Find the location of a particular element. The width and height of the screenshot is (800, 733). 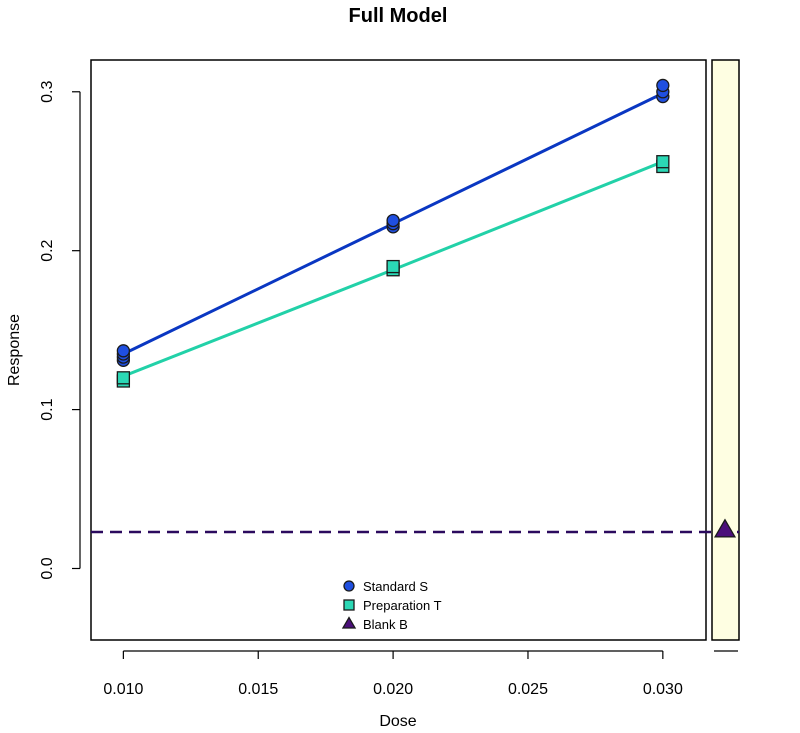

blank-point is located at coordinates (725, 528).